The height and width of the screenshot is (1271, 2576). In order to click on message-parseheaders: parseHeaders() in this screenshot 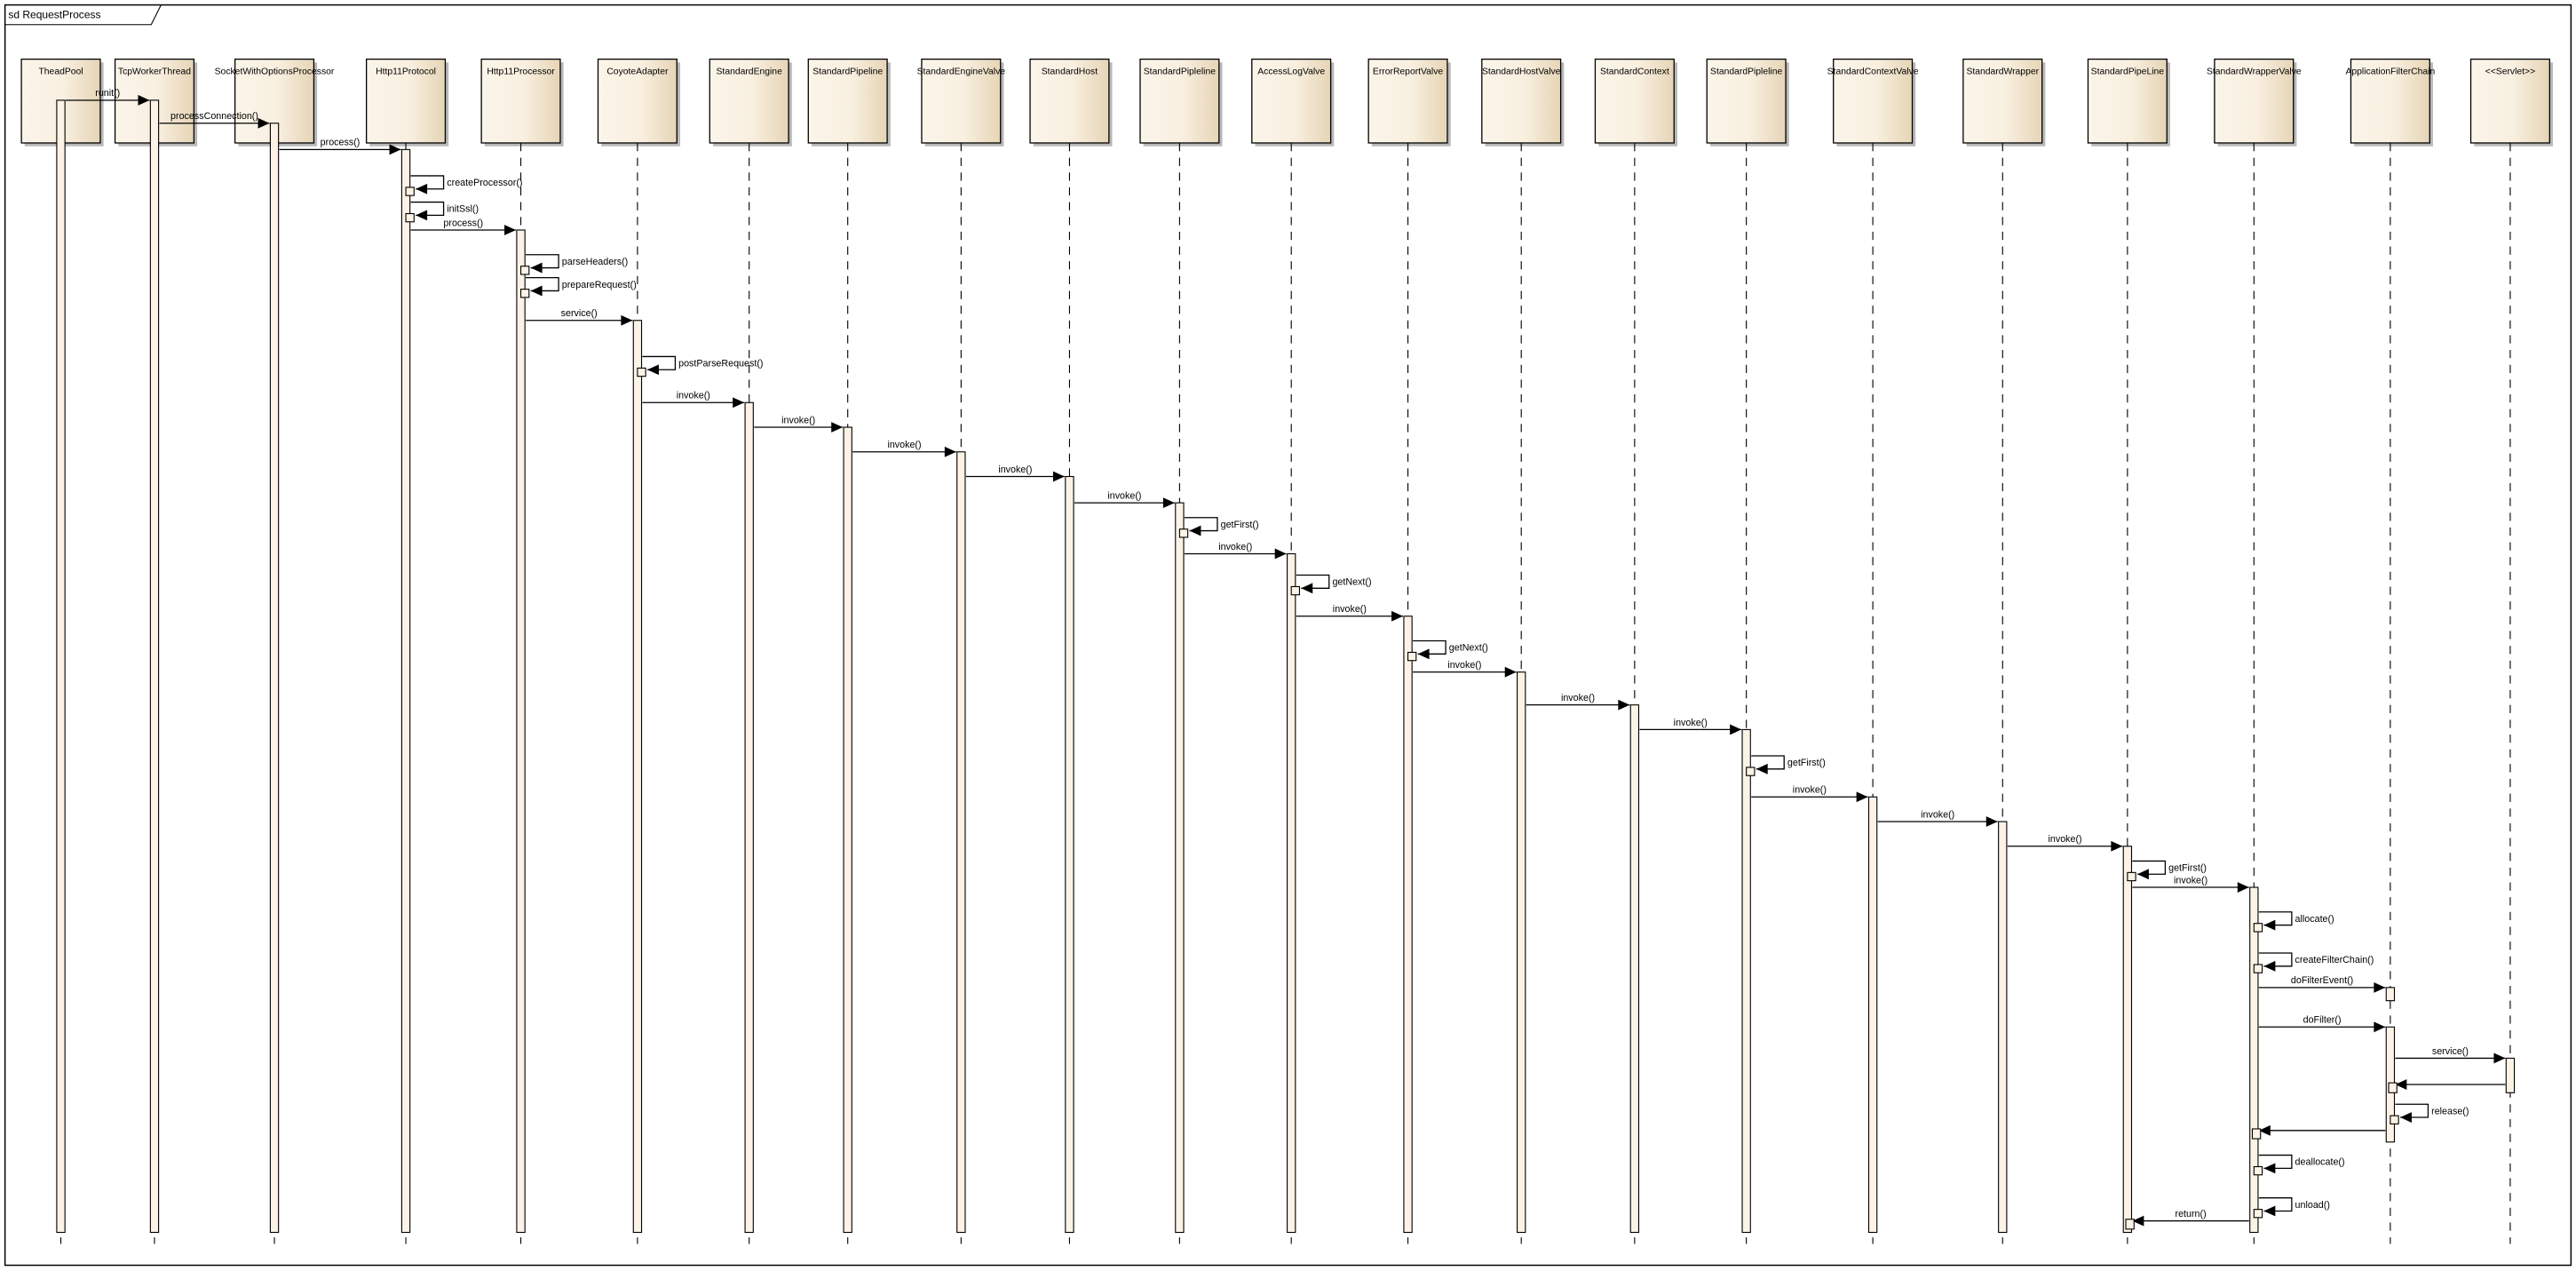, I will do `click(574, 264)`.